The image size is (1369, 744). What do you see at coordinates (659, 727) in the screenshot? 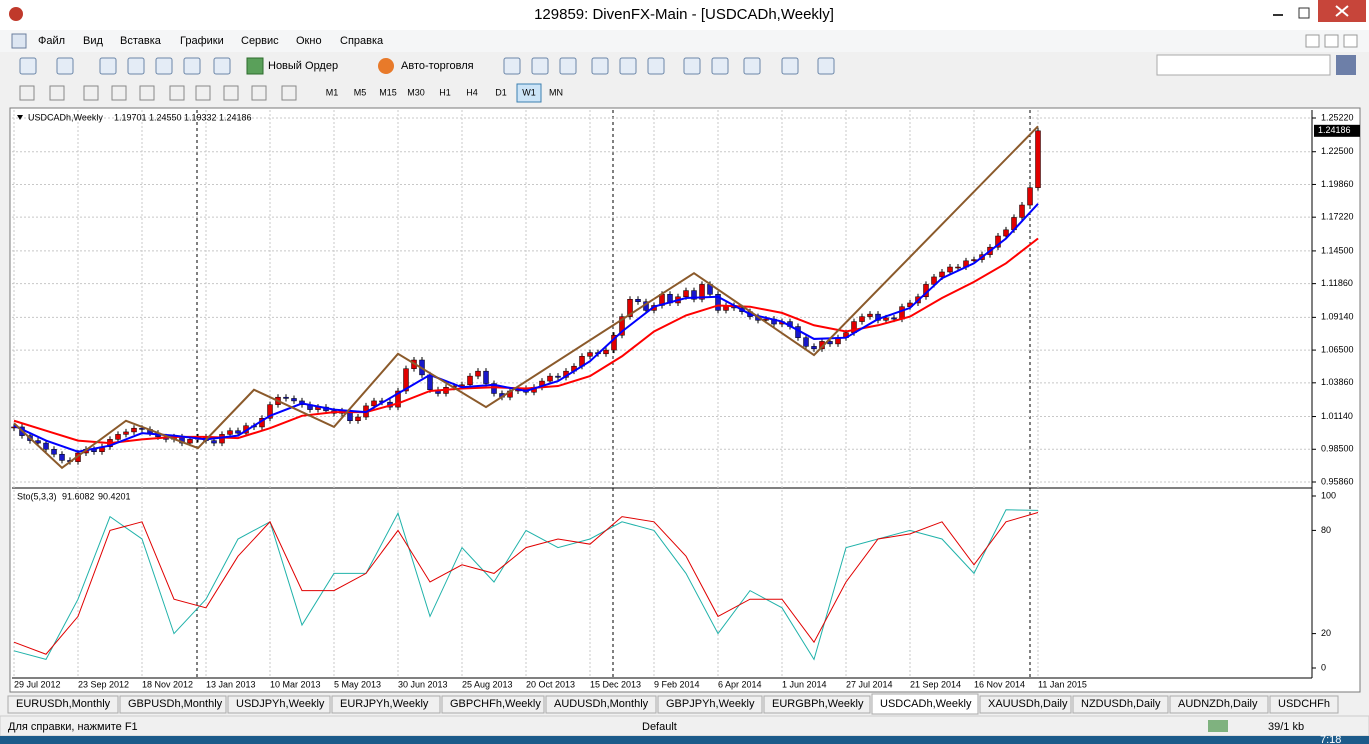
I see `status-profile: Default` at bounding box center [659, 727].